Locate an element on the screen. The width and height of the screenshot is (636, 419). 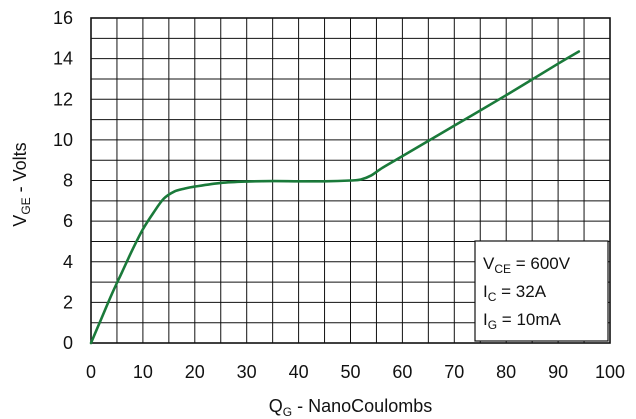
x-axis-ticks: 0 10 20 30 40 50 60 70 80 90 100 is located at coordinates (355, 372).